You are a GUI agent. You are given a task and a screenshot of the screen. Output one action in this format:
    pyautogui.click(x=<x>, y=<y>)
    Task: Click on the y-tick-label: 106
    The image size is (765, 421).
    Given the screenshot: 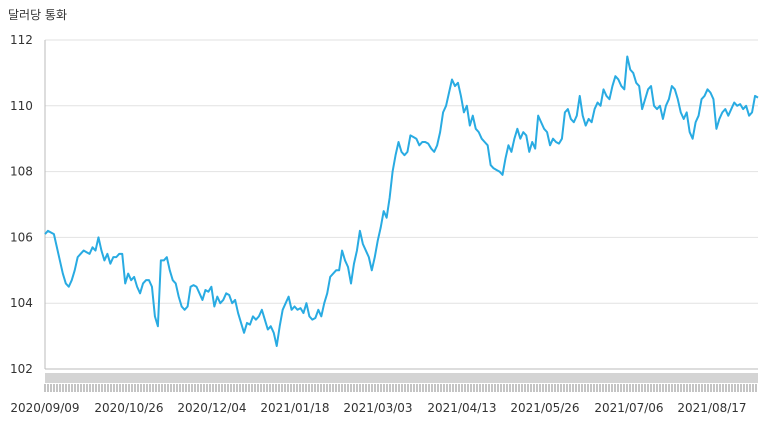 What is the action you would take?
    pyautogui.click(x=21, y=237)
    